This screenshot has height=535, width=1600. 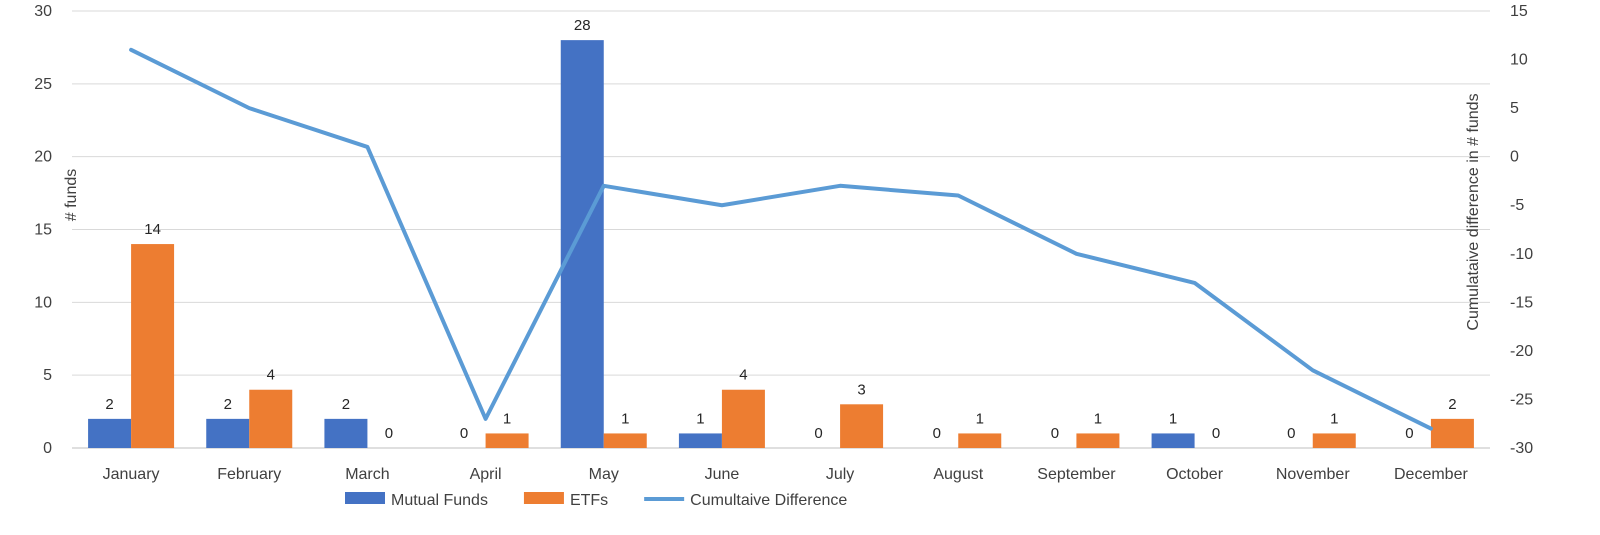 I want to click on bar-mutual-funds-january, so click(x=110, y=433).